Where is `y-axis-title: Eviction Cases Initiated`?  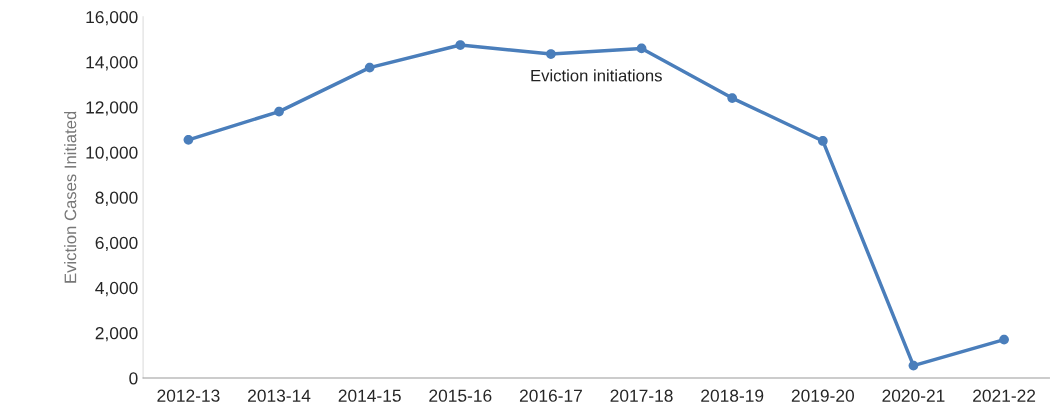 y-axis-title: Eviction Cases Initiated is located at coordinates (70, 197).